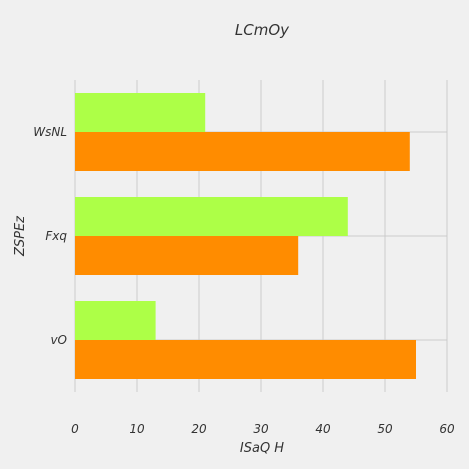  What do you see at coordinates (245, 359) in the screenshot?
I see `bar-series-1-vO` at bounding box center [245, 359].